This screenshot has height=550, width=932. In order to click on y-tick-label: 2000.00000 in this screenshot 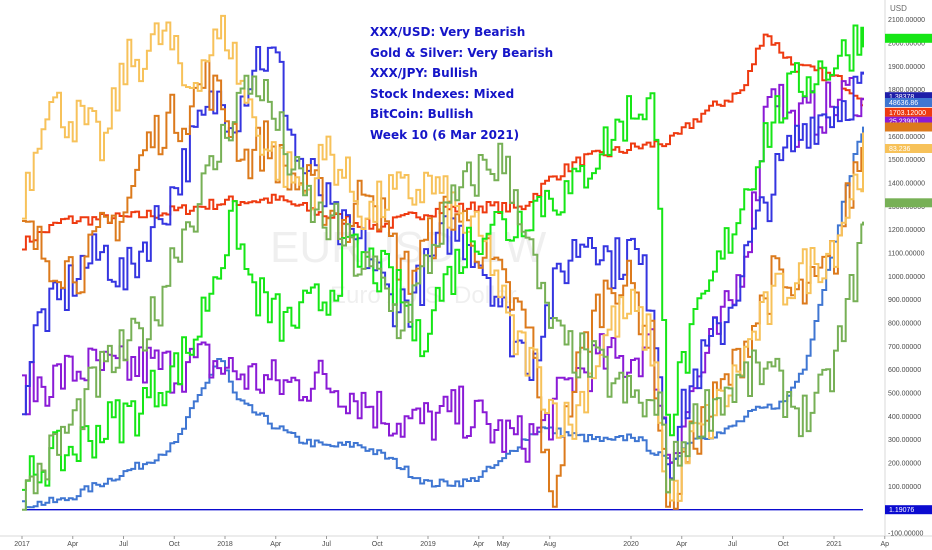, I will do `click(906, 44)`.